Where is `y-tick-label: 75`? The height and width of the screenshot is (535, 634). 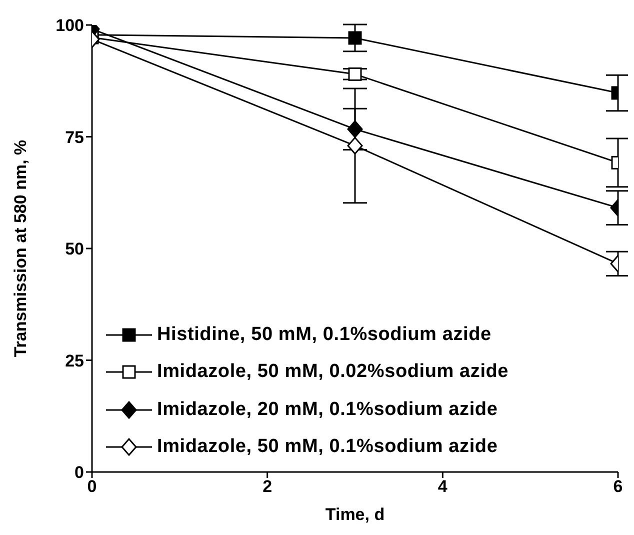 y-tick-label: 75 is located at coordinates (74, 137).